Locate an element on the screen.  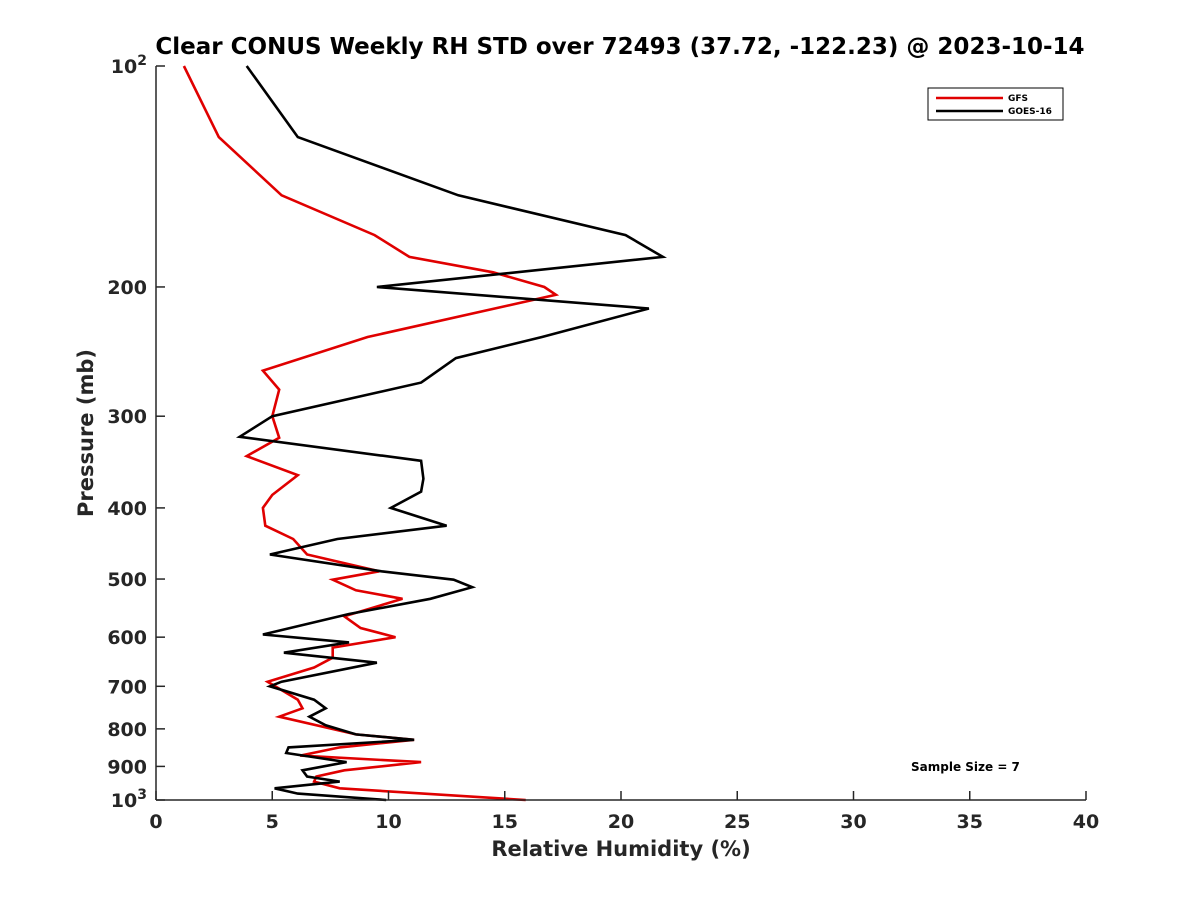
y-tick-label: 700 is located at coordinates (127, 687).